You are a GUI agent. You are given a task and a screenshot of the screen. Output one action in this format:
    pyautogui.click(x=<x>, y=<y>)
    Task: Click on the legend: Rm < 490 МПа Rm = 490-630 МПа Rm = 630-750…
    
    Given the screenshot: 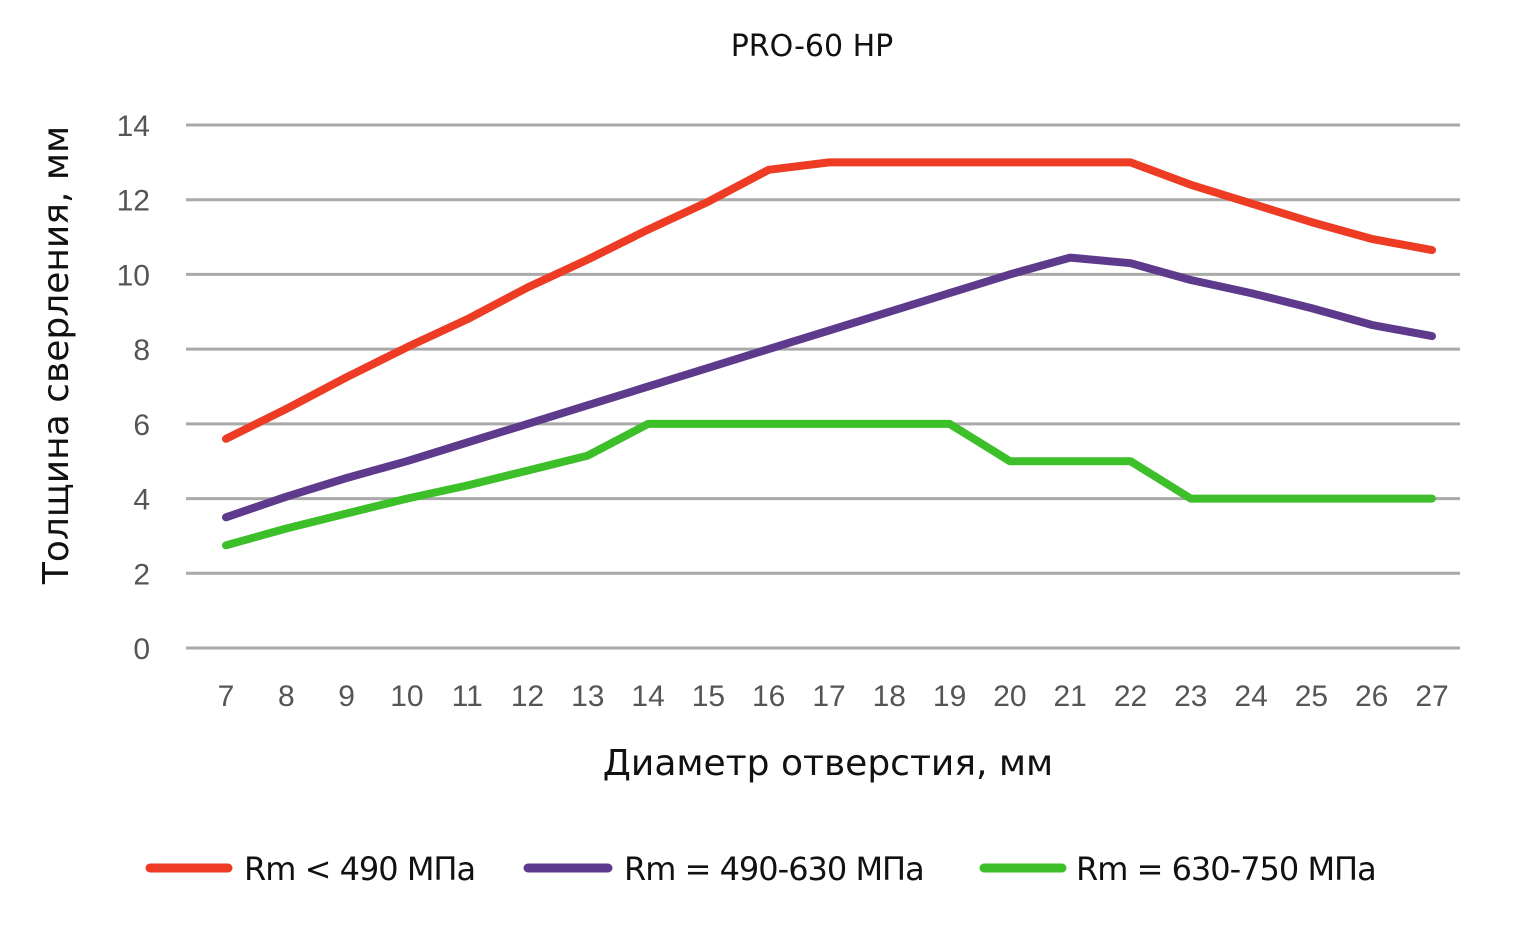 What is the action you would take?
    pyautogui.click(x=761, y=869)
    